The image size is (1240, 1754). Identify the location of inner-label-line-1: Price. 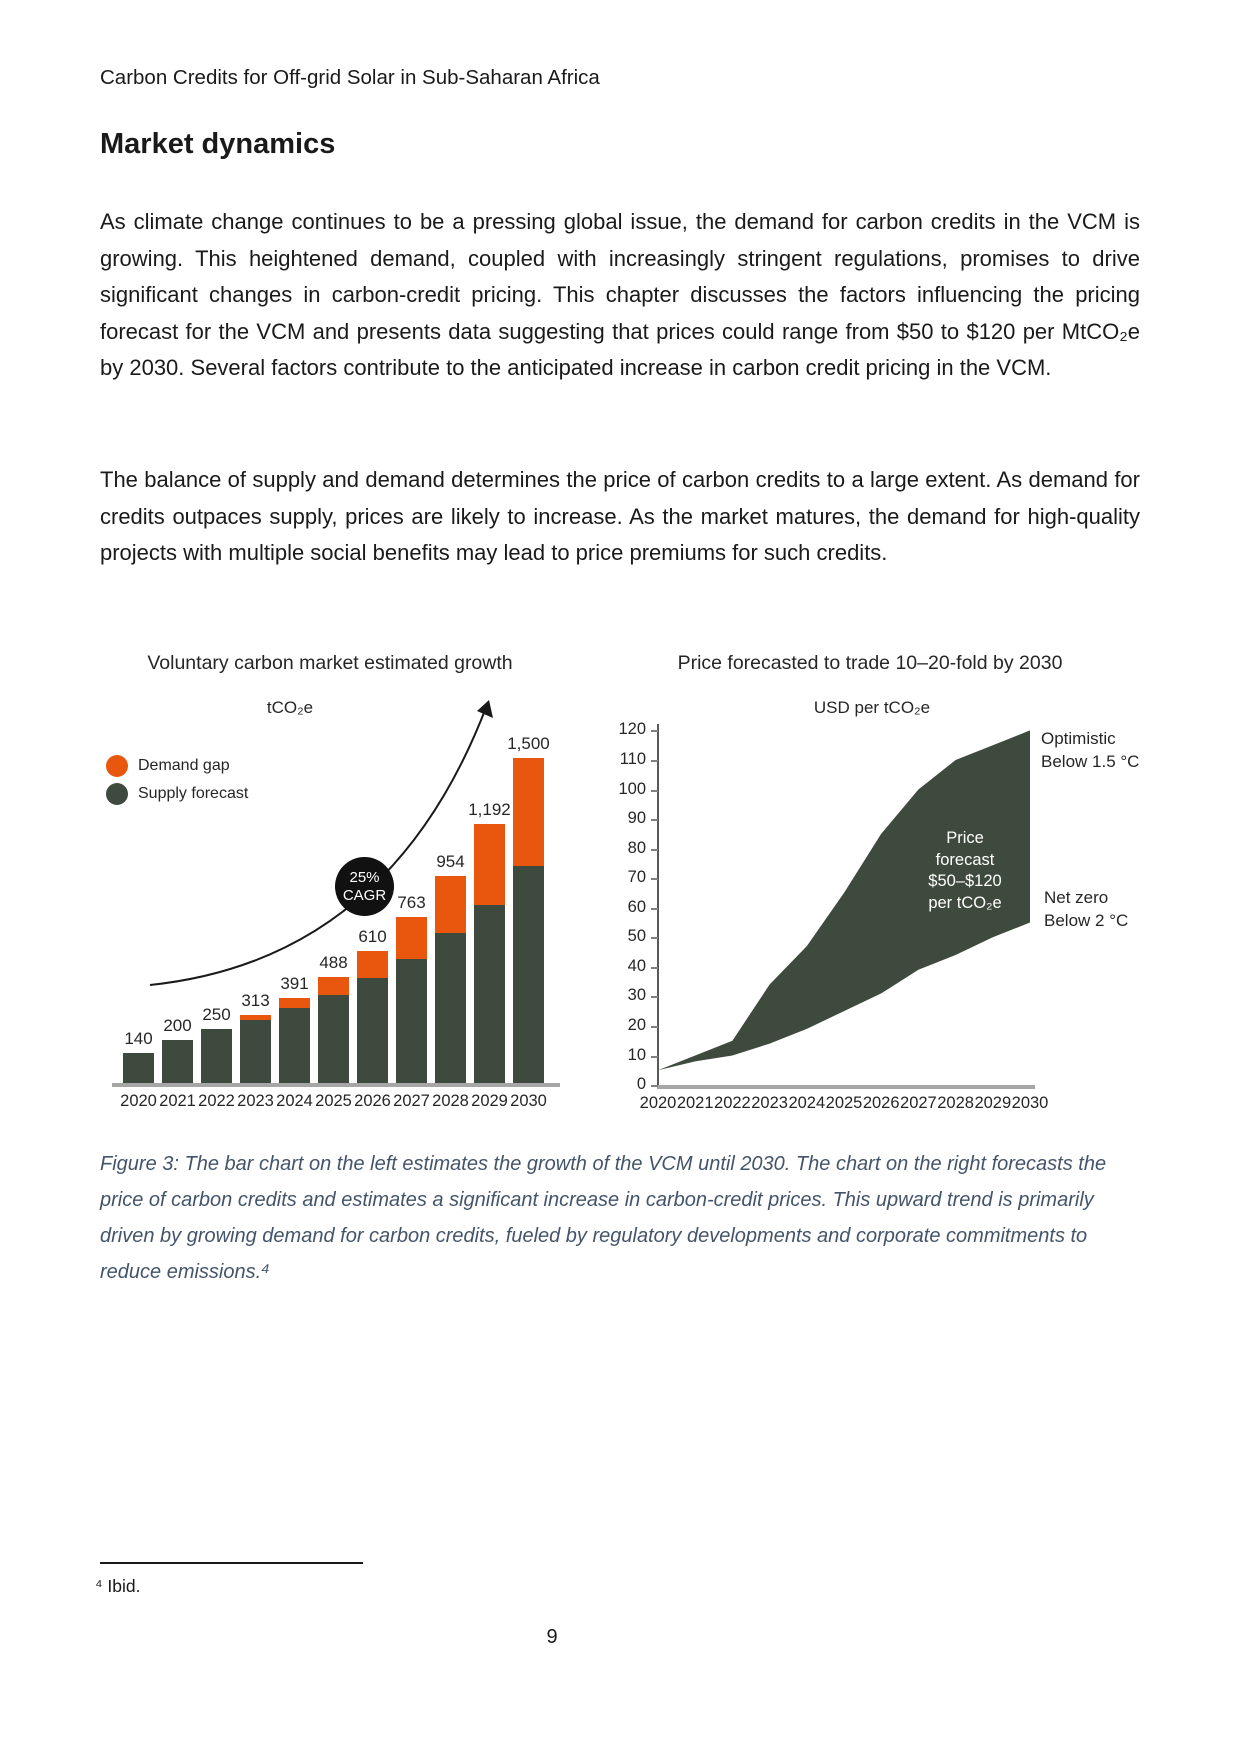
(965, 838).